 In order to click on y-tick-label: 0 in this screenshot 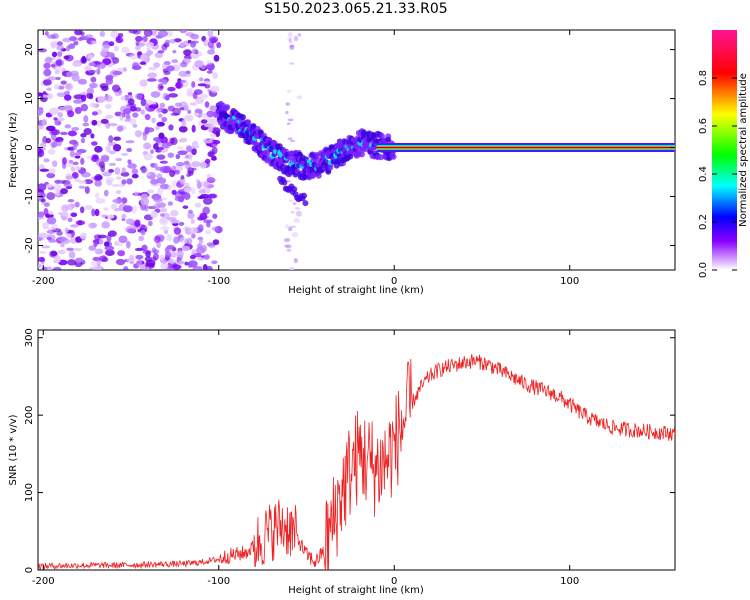, I will do `click(29, 570)`.